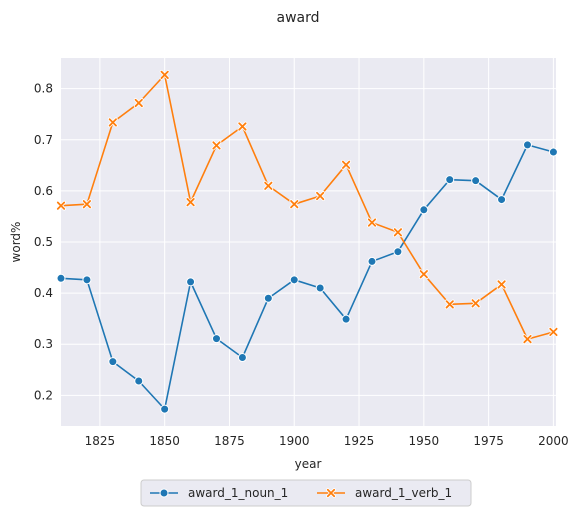 This screenshot has width=575, height=515. What do you see at coordinates (553, 441) in the screenshot?
I see `x-tick-label: 2000` at bounding box center [553, 441].